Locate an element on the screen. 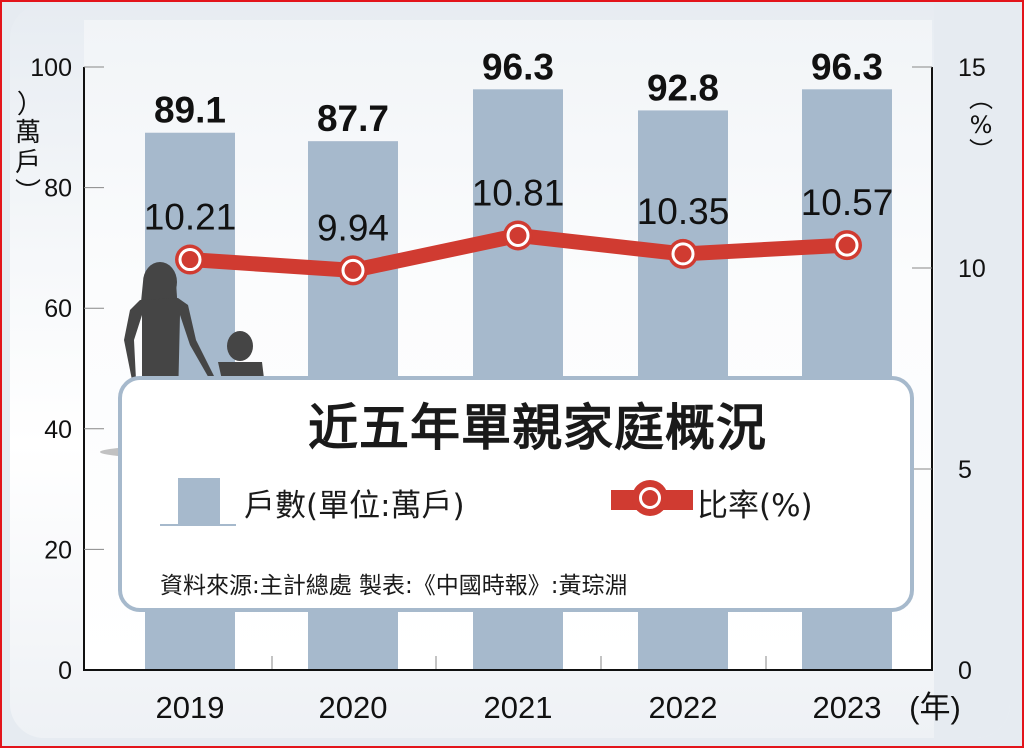 The image size is (1024, 748). legend-bar-baseline is located at coordinates (198, 525).